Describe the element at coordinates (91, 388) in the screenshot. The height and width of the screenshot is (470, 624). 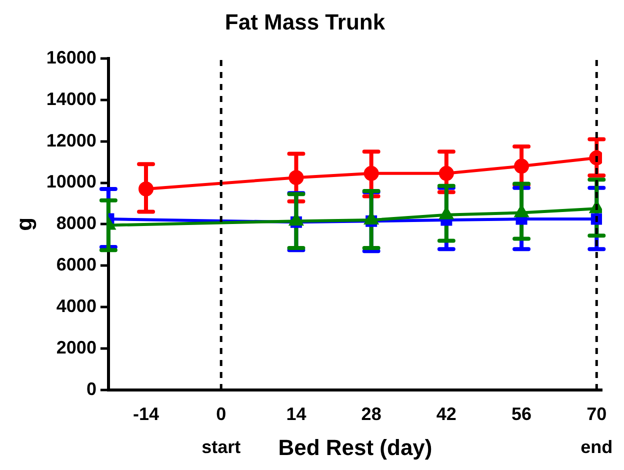
I see `y-tick-label: 0` at that location.